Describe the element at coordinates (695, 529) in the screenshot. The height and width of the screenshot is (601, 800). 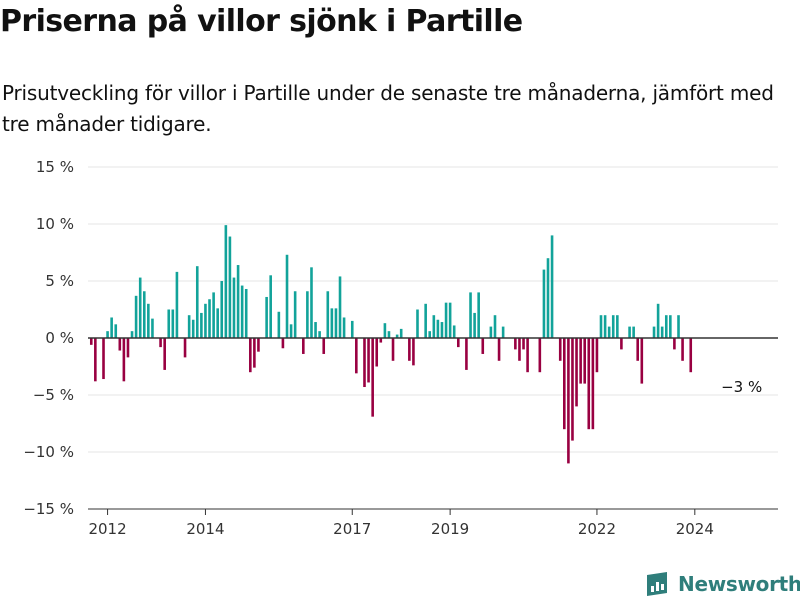
I see `x-tick-label: 2024` at that location.